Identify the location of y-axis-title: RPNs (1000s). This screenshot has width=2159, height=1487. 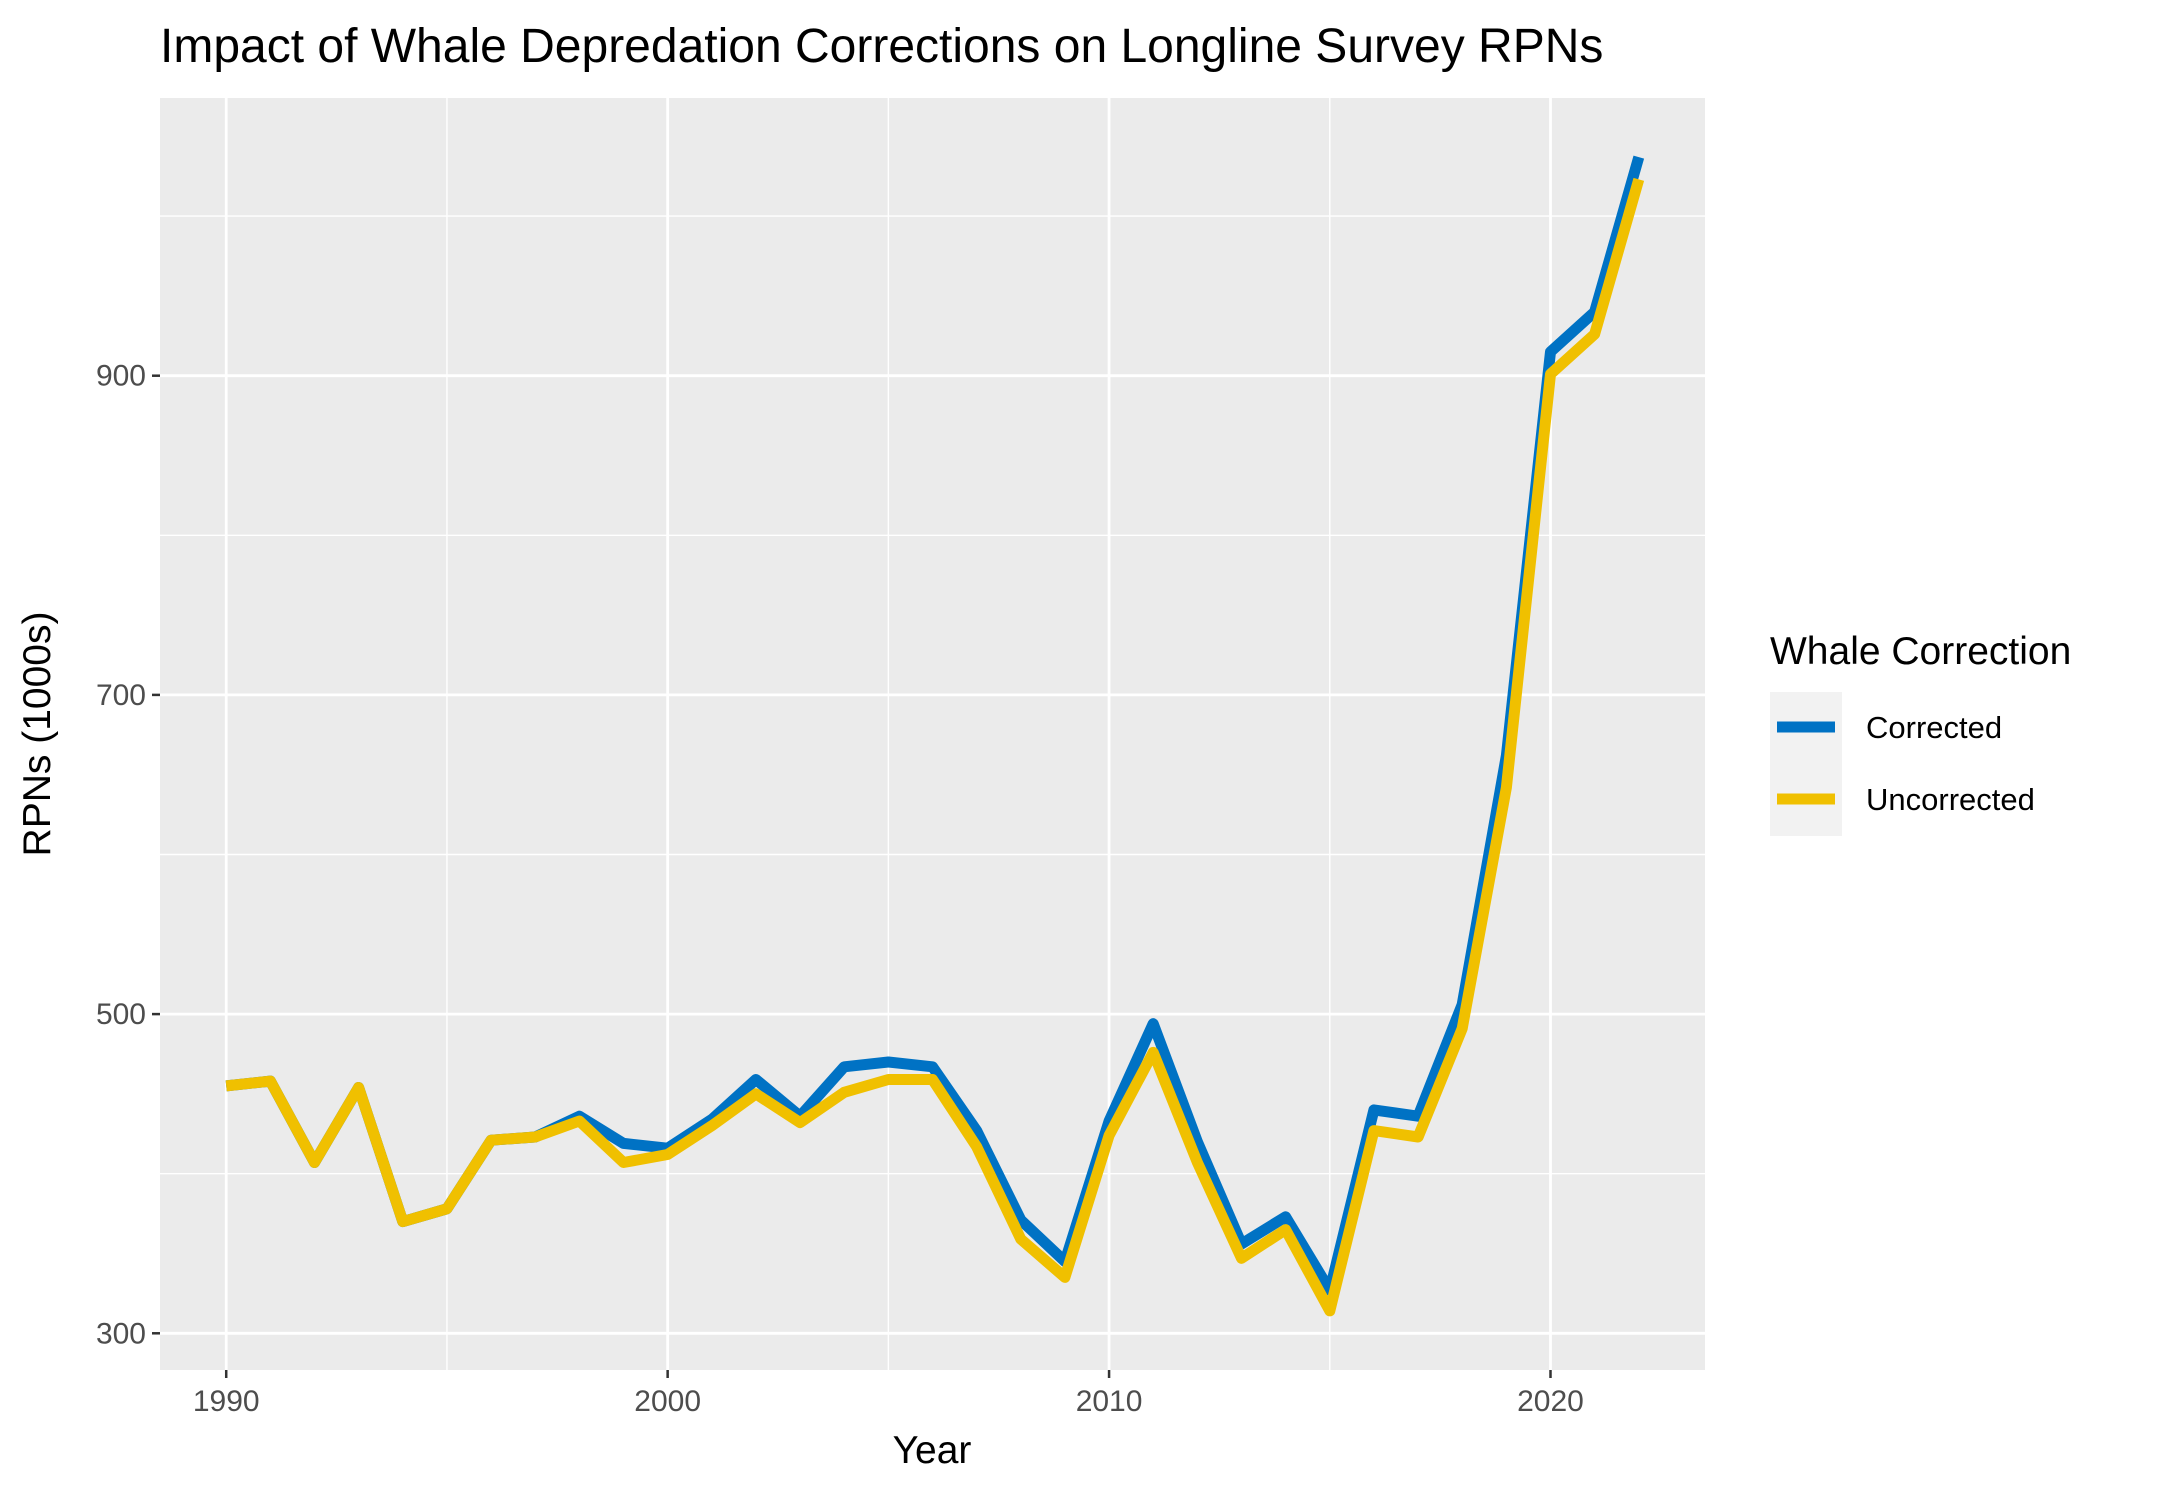
(37, 734).